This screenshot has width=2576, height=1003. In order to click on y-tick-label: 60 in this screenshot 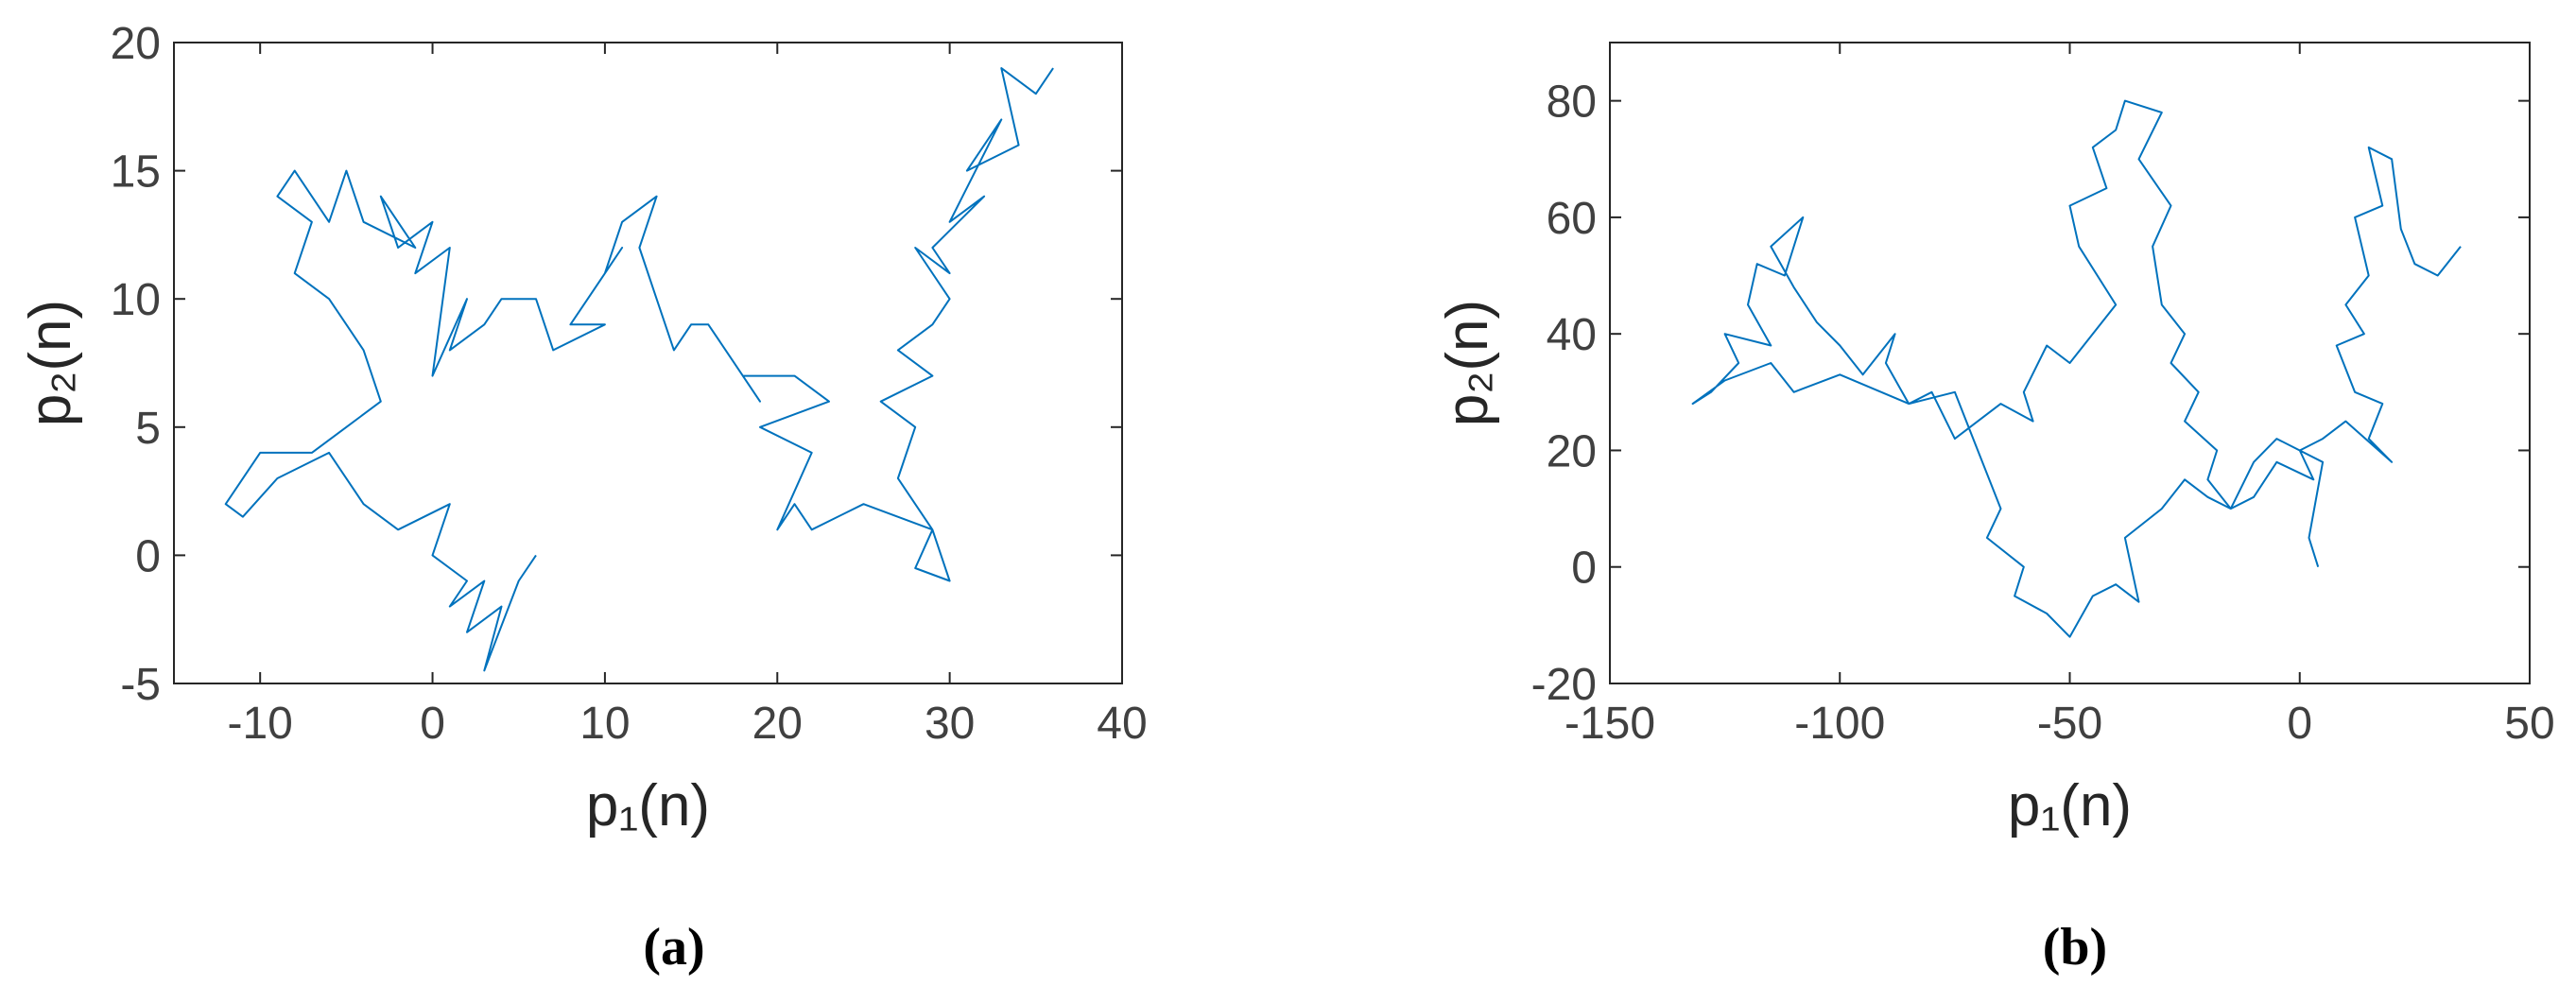, I will do `click(1572, 219)`.